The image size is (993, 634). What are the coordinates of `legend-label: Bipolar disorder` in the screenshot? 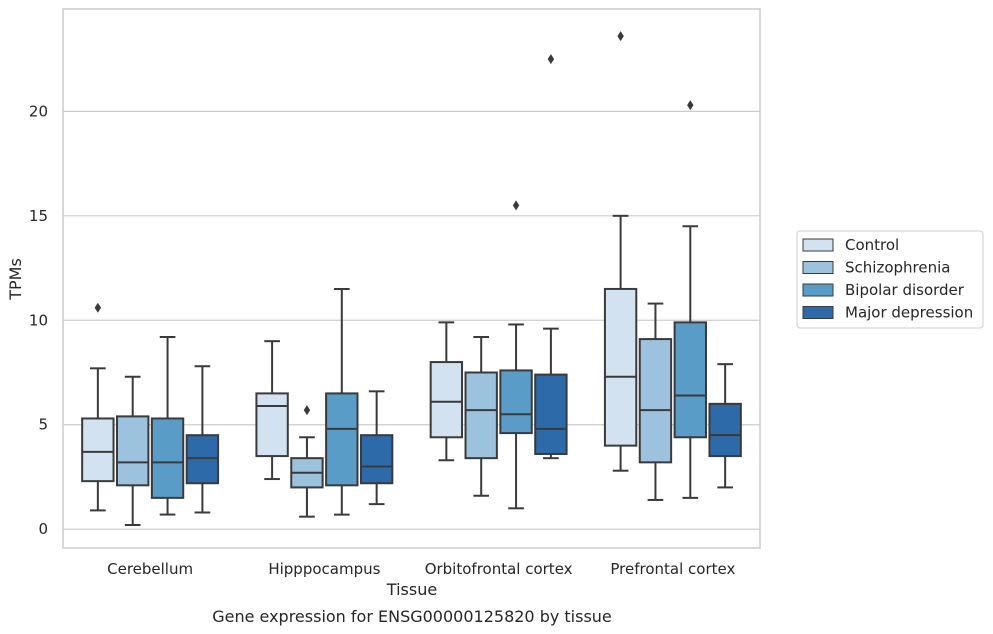 It's located at (905, 290).